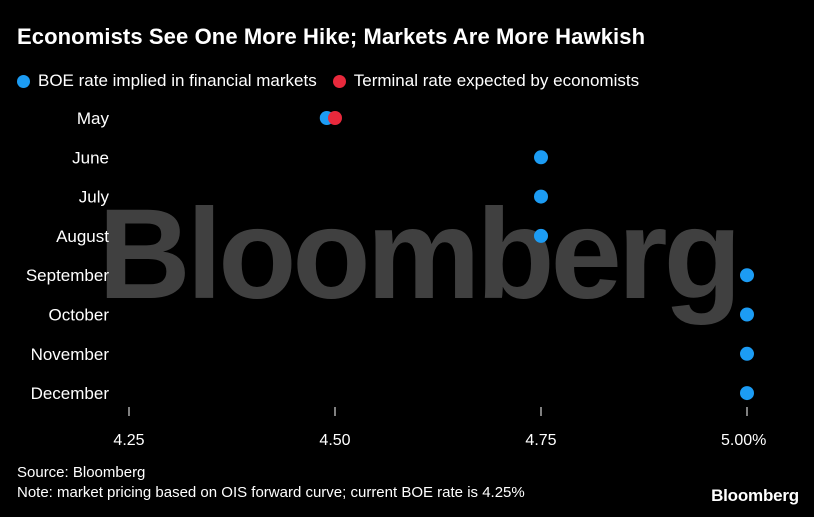 Image resolution: width=814 pixels, height=517 pixels. What do you see at coordinates (743, 440) in the screenshot?
I see `x-tick-label: 5.00%` at bounding box center [743, 440].